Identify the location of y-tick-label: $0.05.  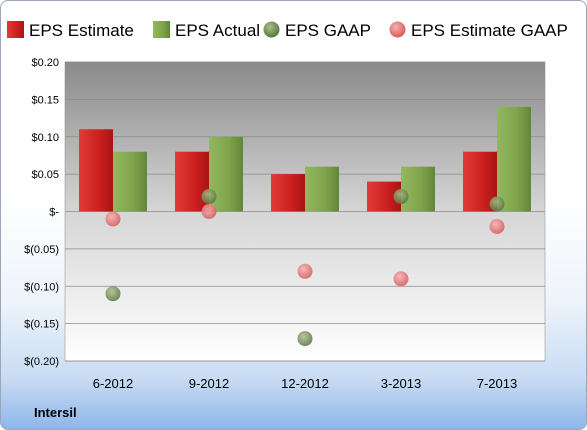
(45, 175).